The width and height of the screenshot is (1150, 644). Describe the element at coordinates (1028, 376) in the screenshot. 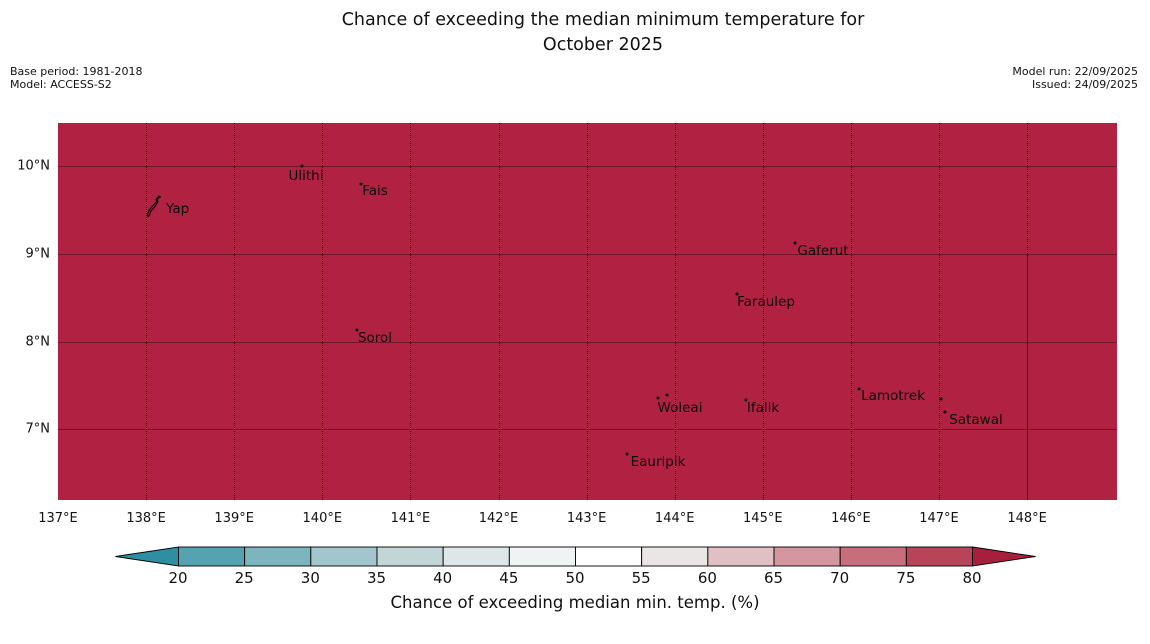

I see `state-boundary-line` at that location.